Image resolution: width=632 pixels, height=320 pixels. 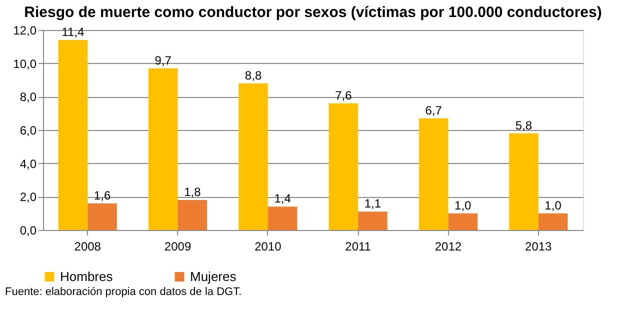 I want to click on x-tick-label: 2008, so click(x=88, y=247).